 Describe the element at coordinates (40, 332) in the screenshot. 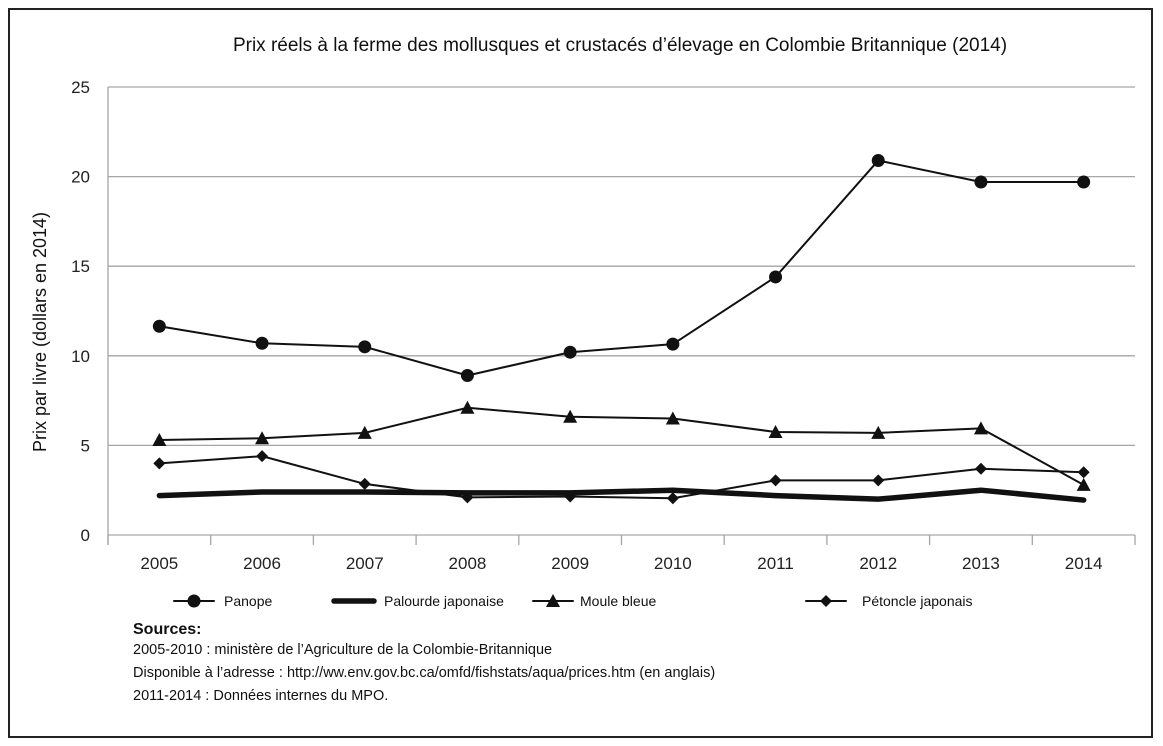

I see `y-axis-label: Prix par livre (dollars en 2014)` at that location.